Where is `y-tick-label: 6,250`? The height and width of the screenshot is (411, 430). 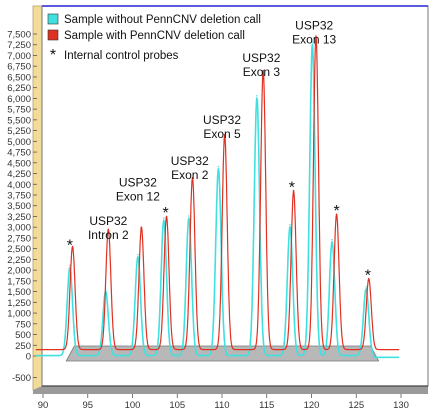
y-tick-label: 6,250 is located at coordinates (19, 88).